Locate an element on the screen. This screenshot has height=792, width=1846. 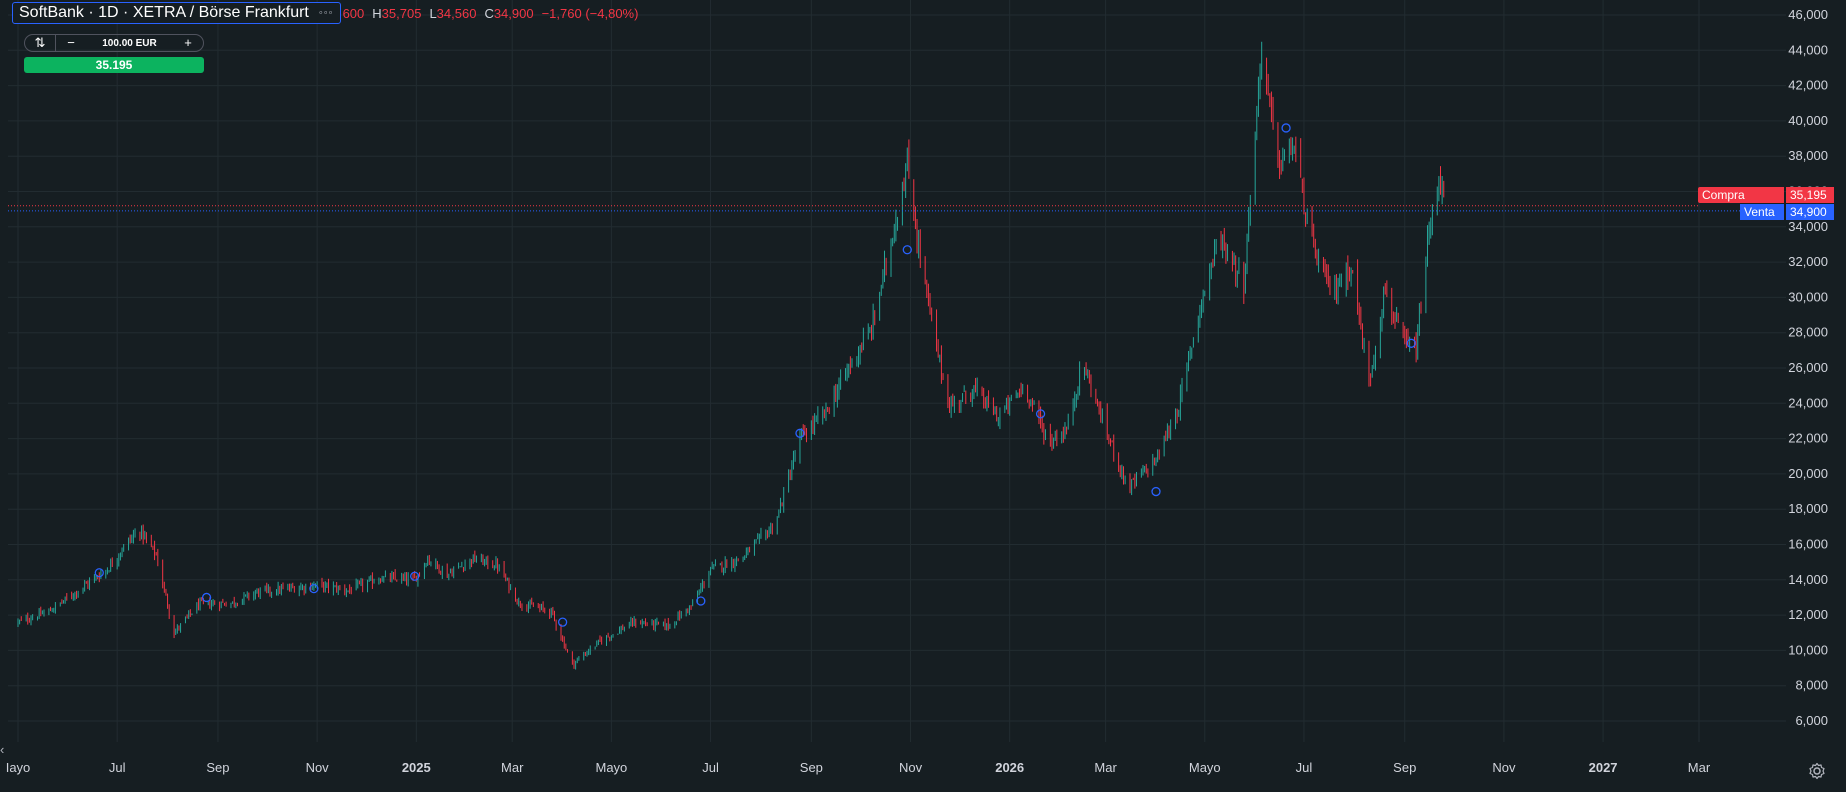
symbol-title: SoftBank · 1D · XETRA / Börse Frankfurt is located at coordinates (164, 12).